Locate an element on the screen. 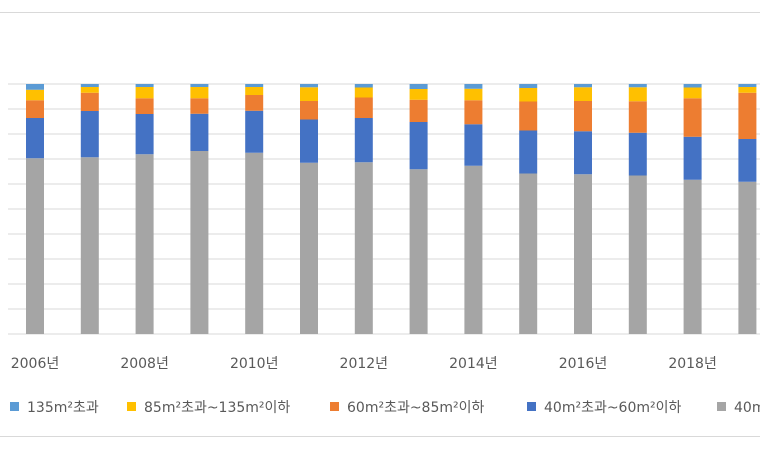 This screenshot has width=760, height=449. x-tick-label: 2014년 is located at coordinates (473, 364).